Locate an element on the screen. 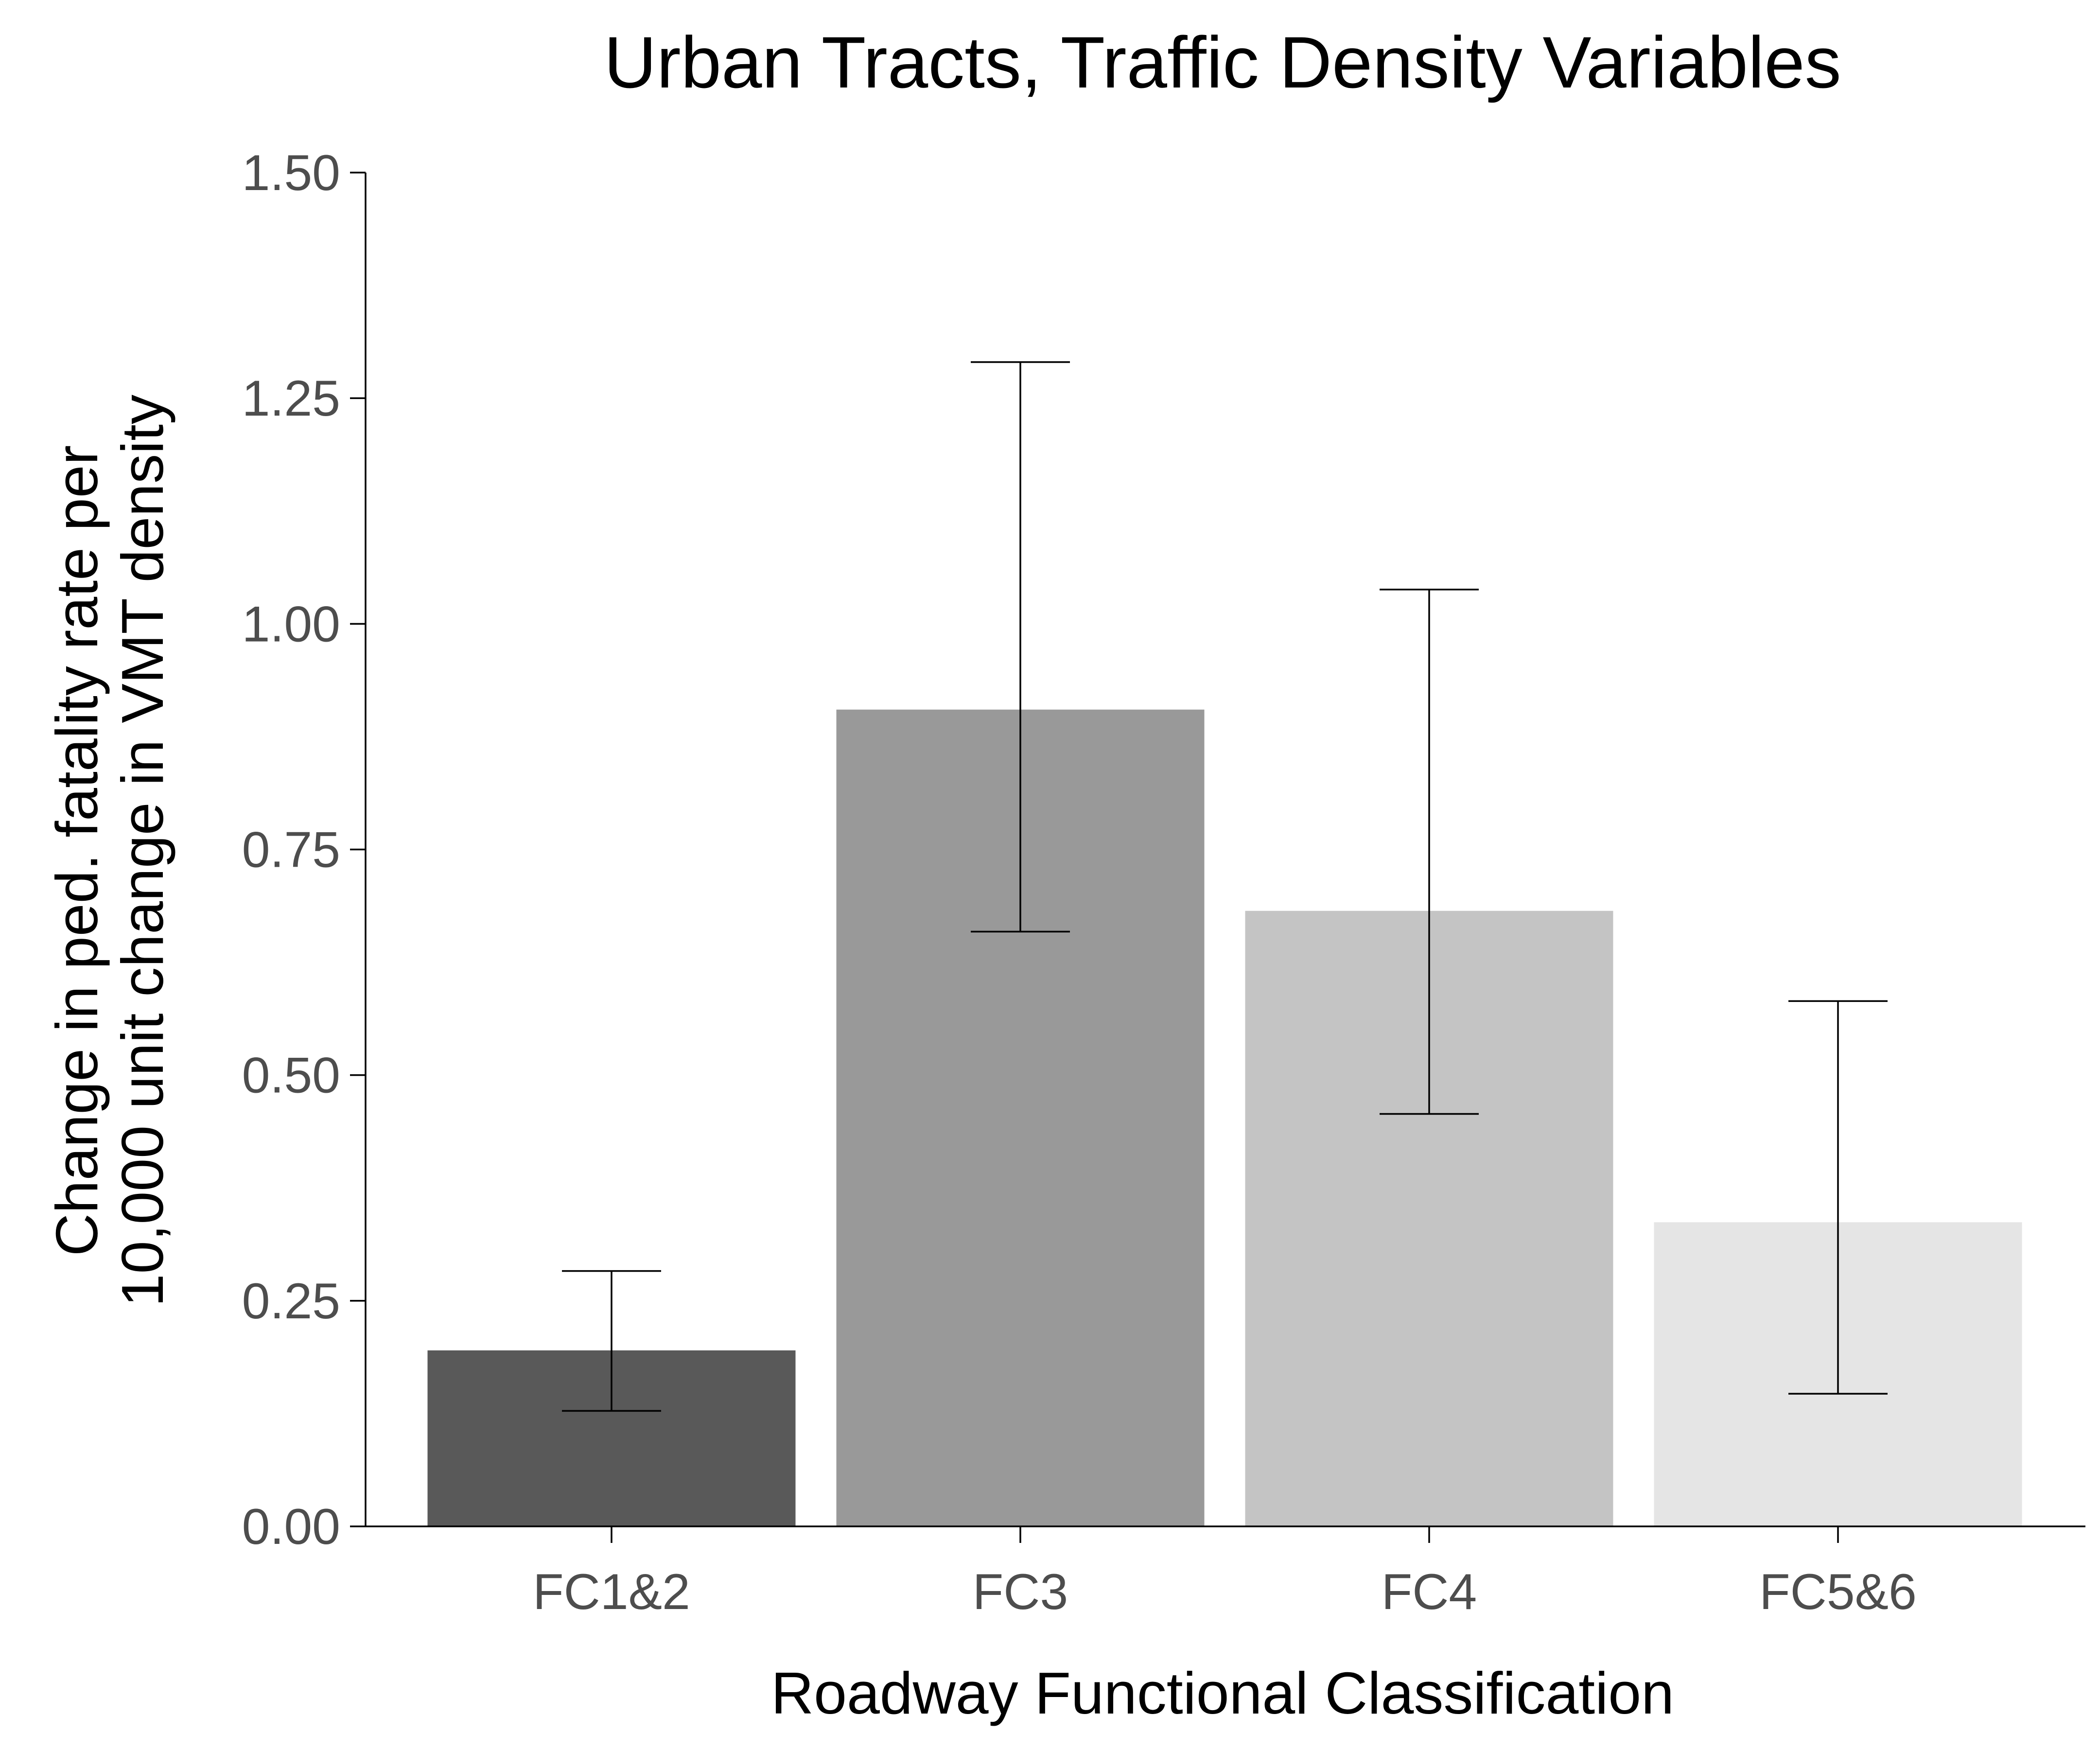  y-axis-title-line-2: 10,000 unit change in VMT density is located at coordinates (142, 851).